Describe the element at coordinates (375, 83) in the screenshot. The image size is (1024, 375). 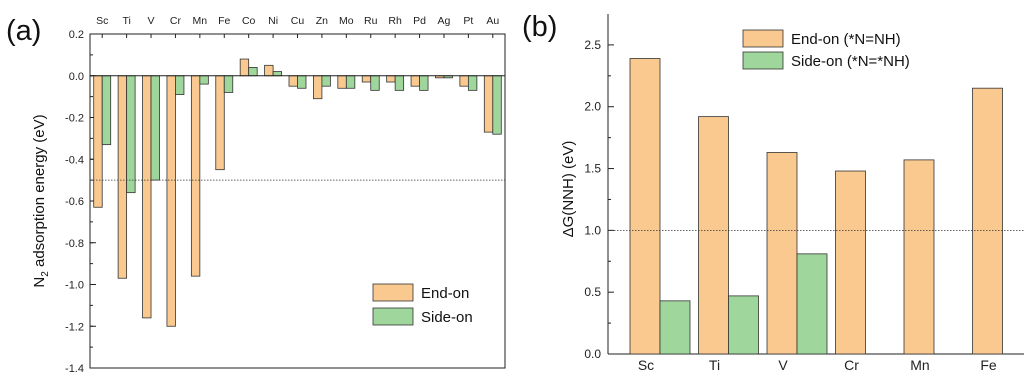
I see `bar-a-side-on-ru` at that location.